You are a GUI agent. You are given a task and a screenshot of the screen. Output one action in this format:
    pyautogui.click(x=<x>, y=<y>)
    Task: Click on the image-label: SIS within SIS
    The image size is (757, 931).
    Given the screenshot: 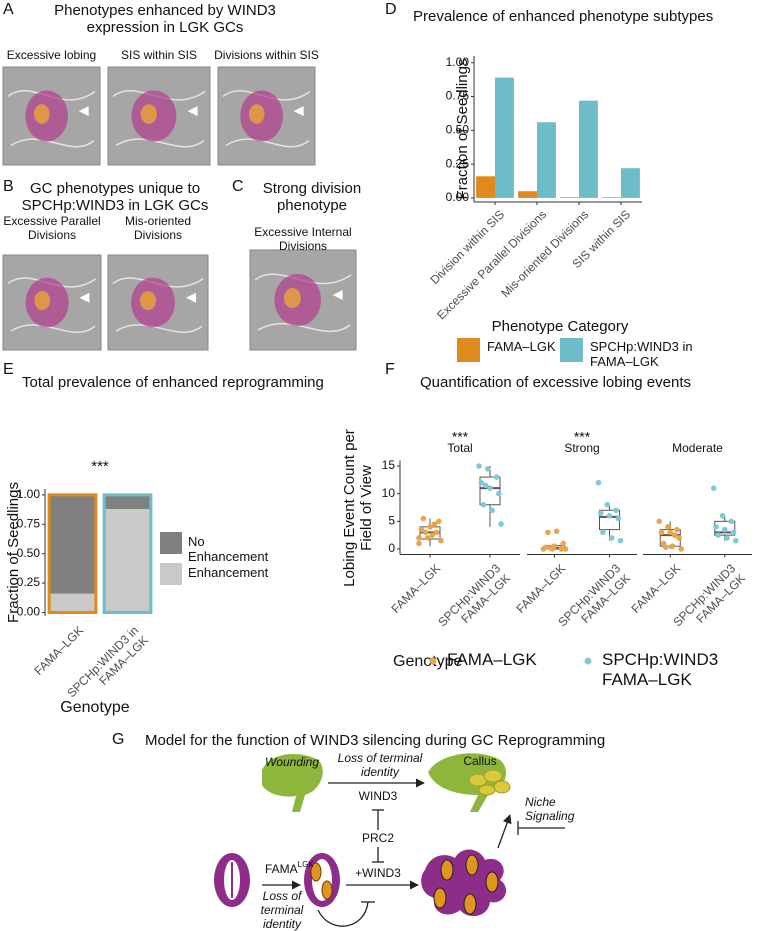 What is the action you would take?
    pyautogui.click(x=159, y=55)
    